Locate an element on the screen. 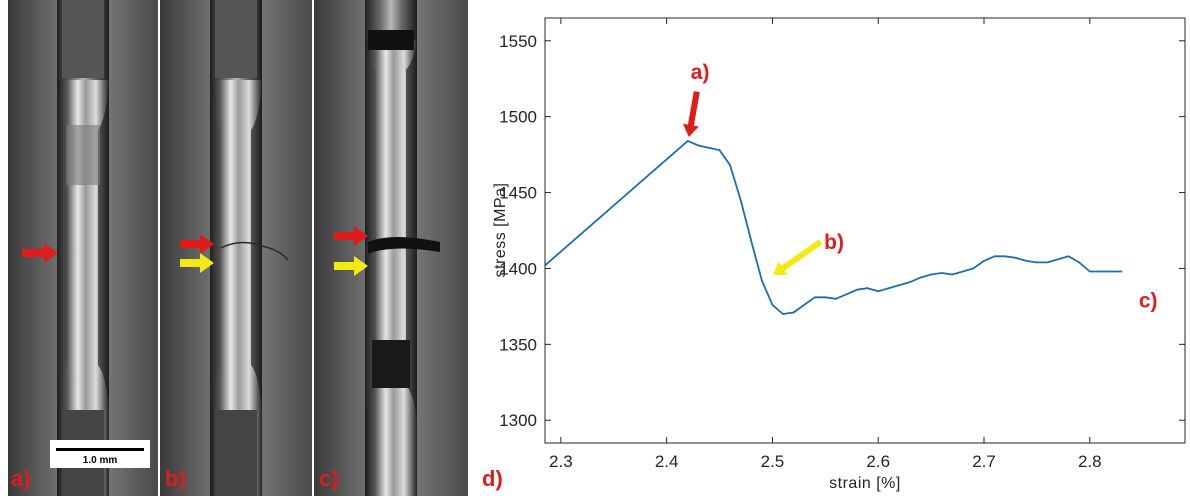 The height and width of the screenshot is (496, 1190). x-axis-title: strain [%] is located at coordinates (865, 483).